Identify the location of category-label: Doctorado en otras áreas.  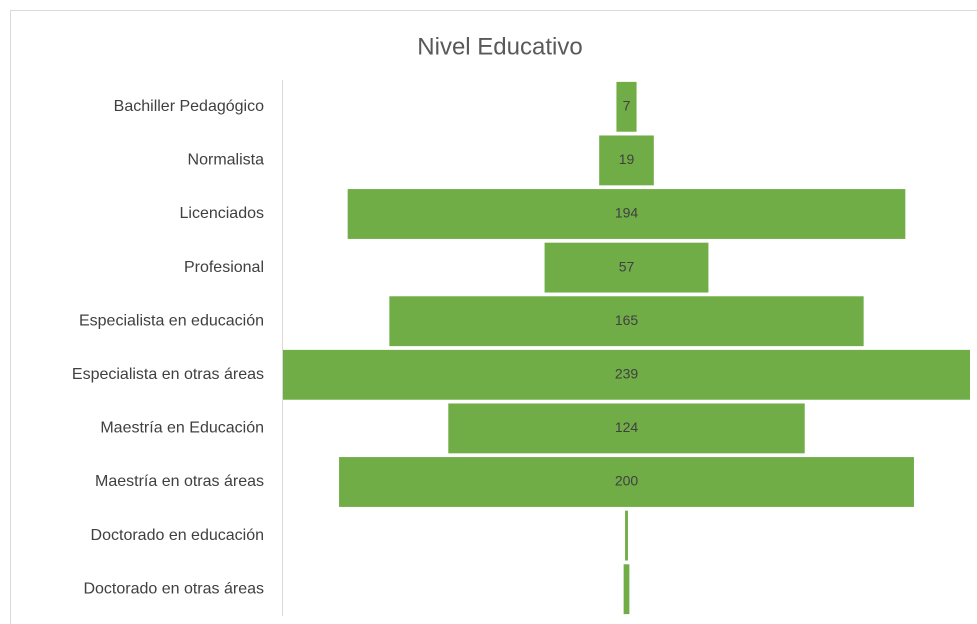
(173, 588).